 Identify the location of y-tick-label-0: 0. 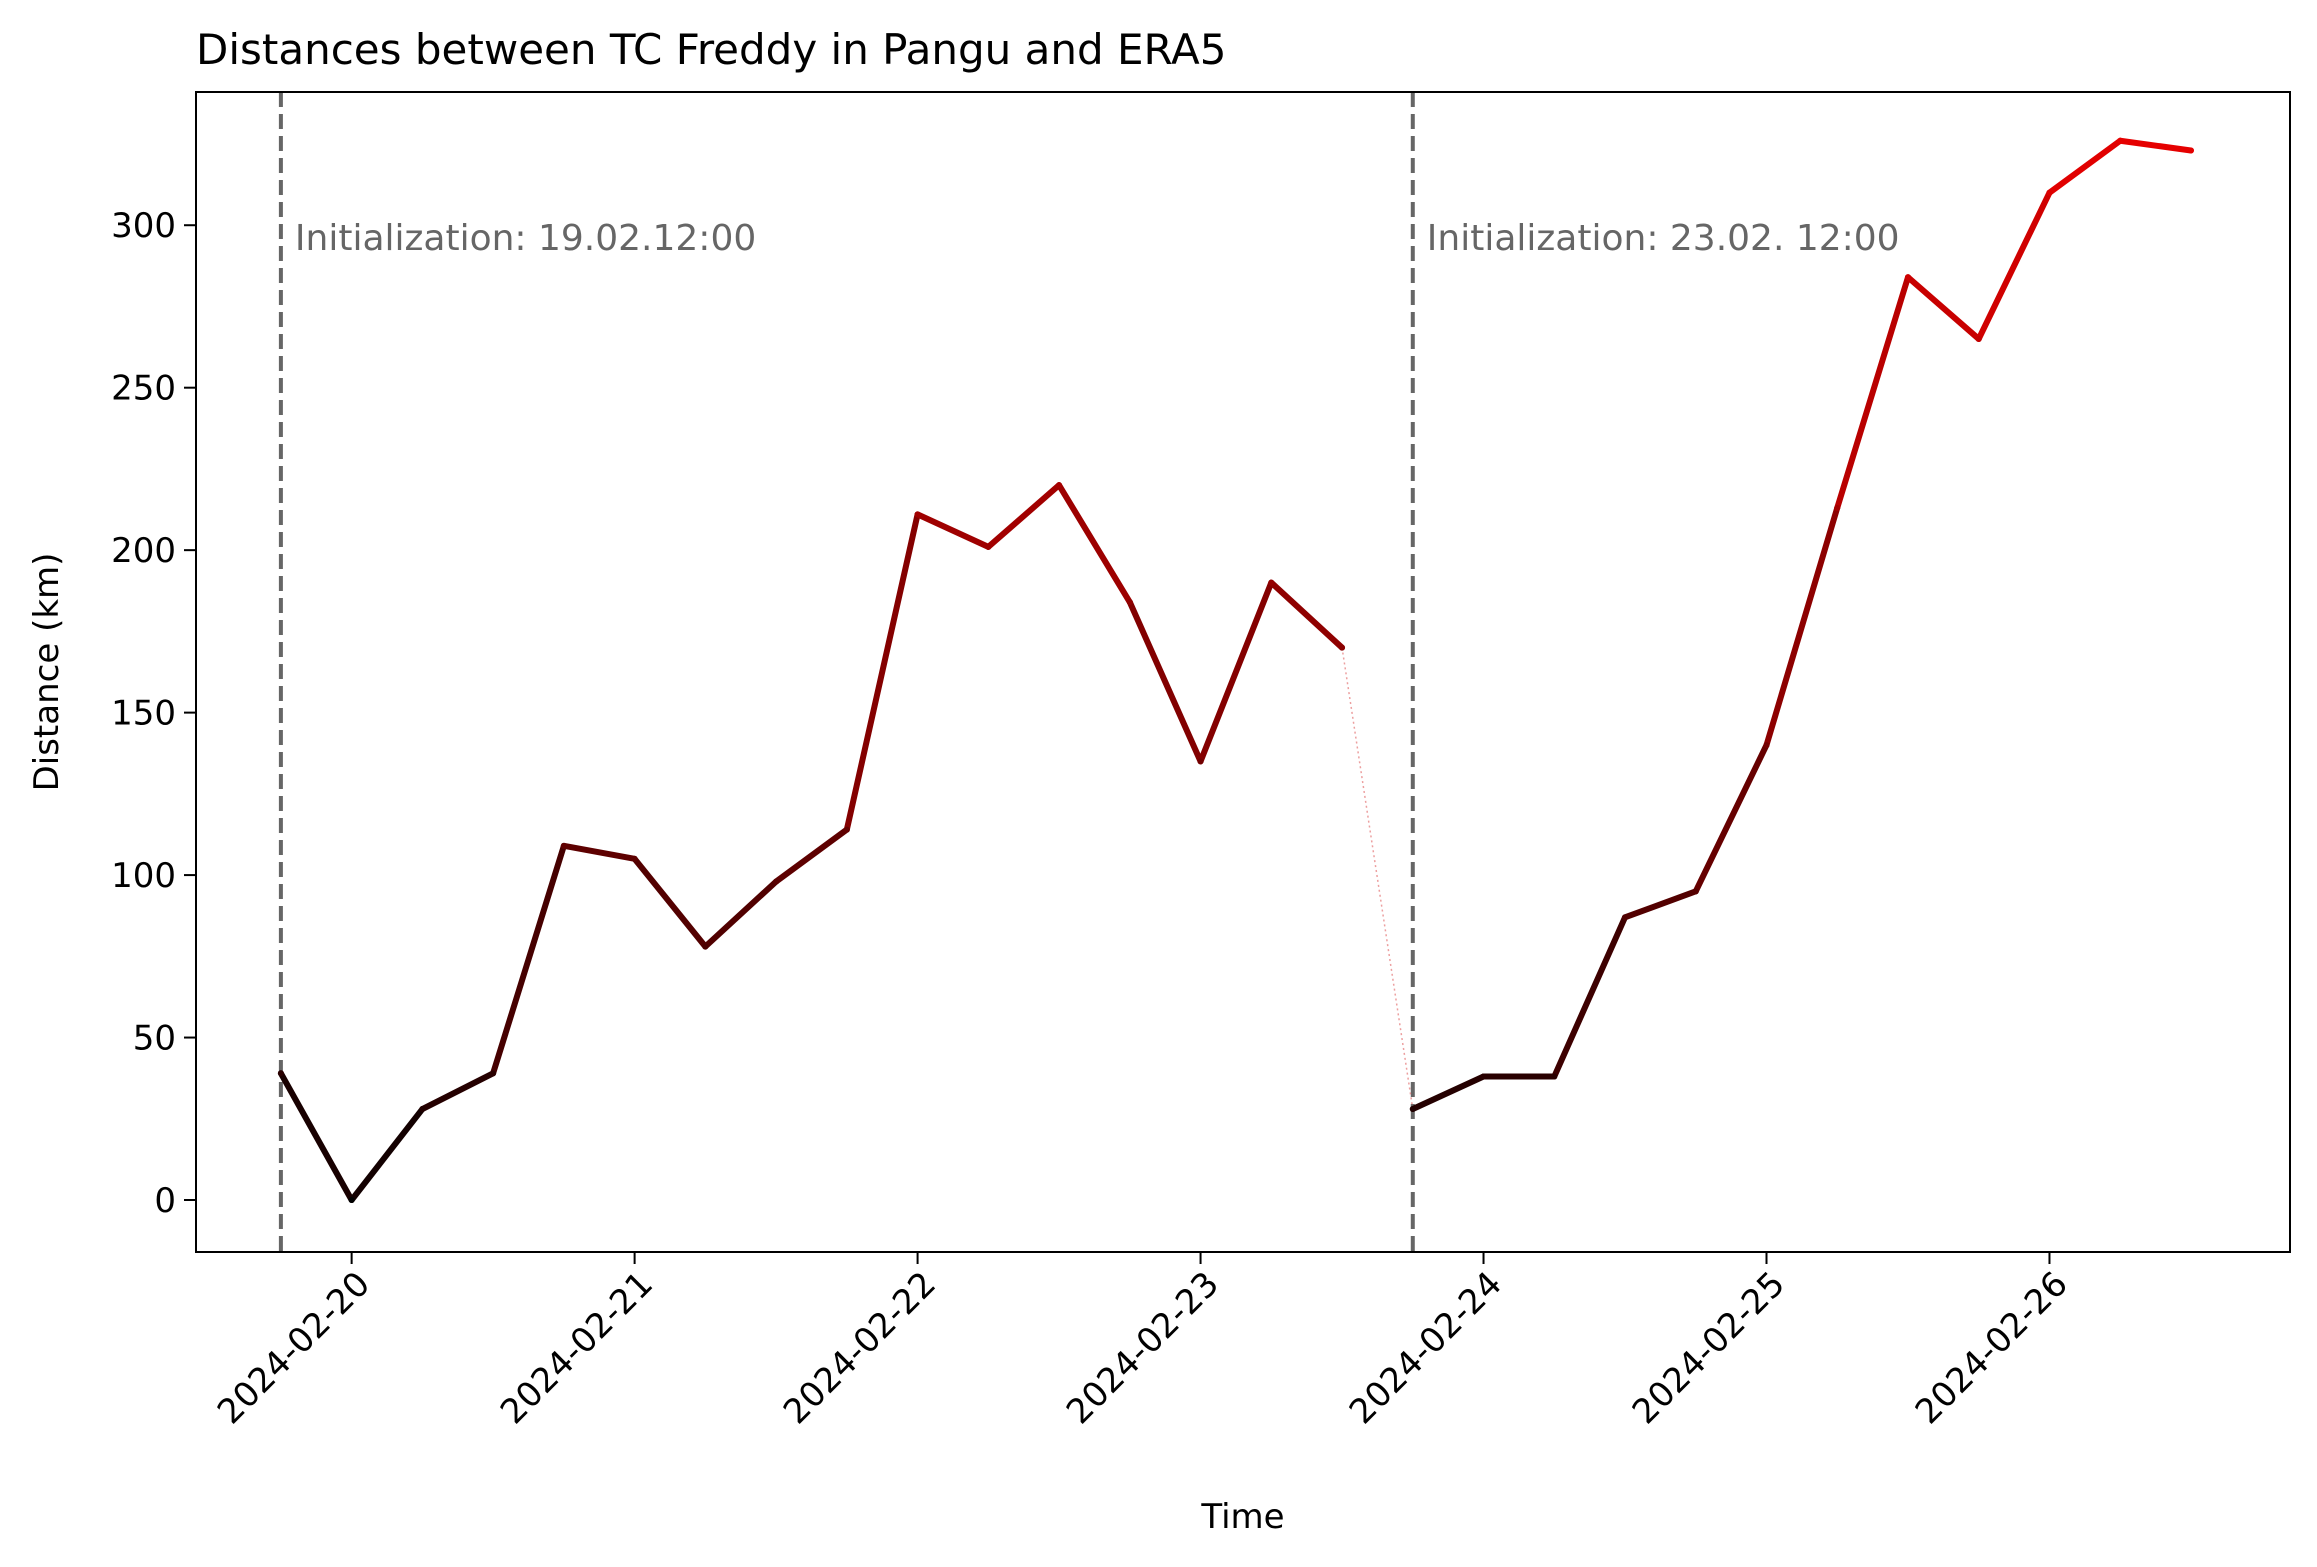
(165, 1201).